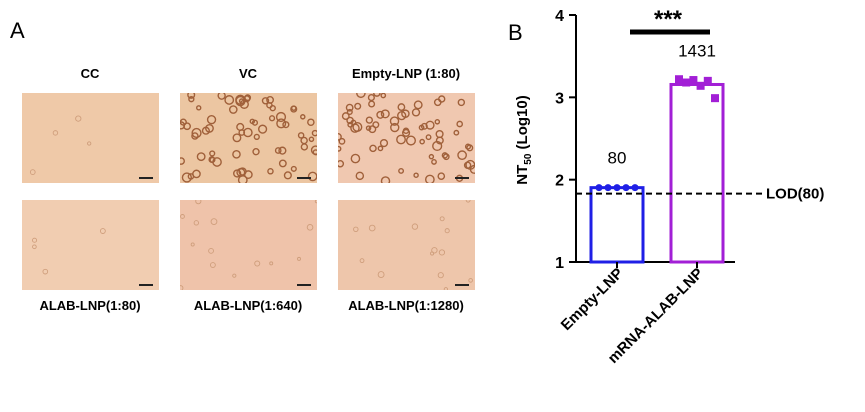  What do you see at coordinates (668, 19) in the screenshot?
I see `significance-stars: ***` at bounding box center [668, 19].